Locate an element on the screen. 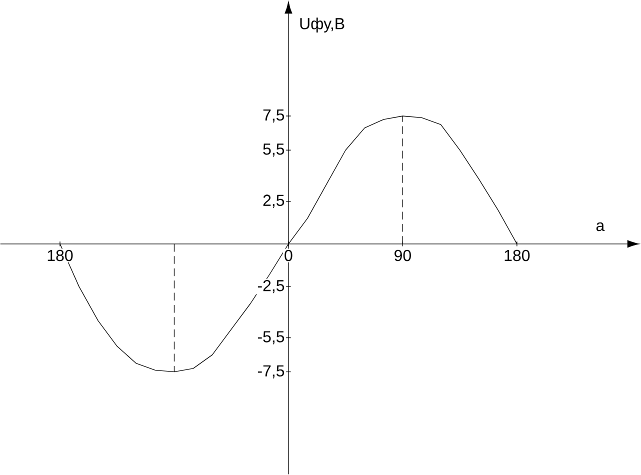 This screenshot has height=475, width=641. x-tick-label: 0 is located at coordinates (288, 256).